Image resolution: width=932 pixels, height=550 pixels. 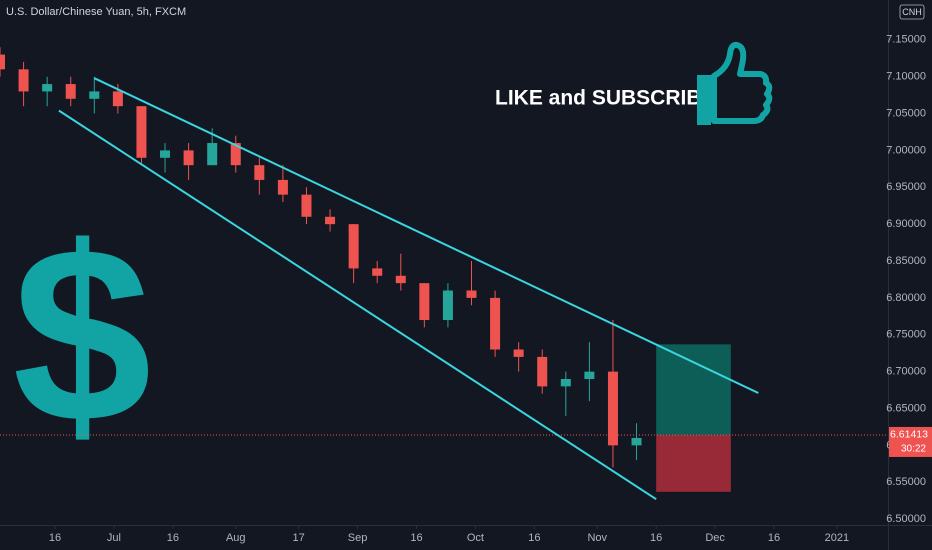 I want to click on price-label-box, so click(x=910, y=441).